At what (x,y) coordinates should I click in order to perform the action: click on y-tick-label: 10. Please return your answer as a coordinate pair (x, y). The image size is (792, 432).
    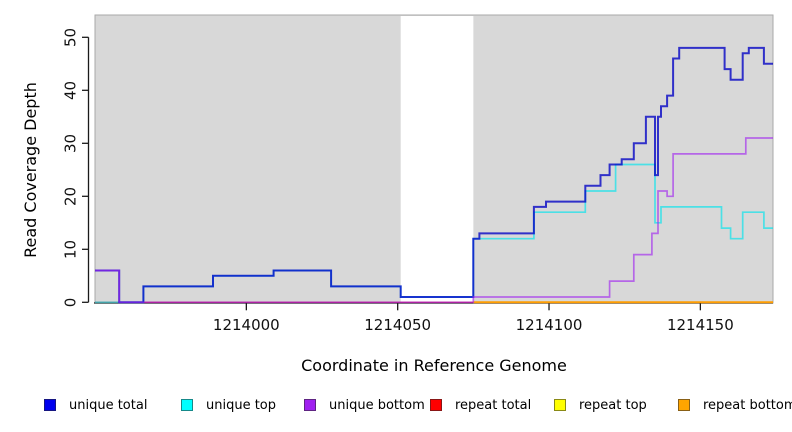
    Looking at the image, I should click on (70, 250).